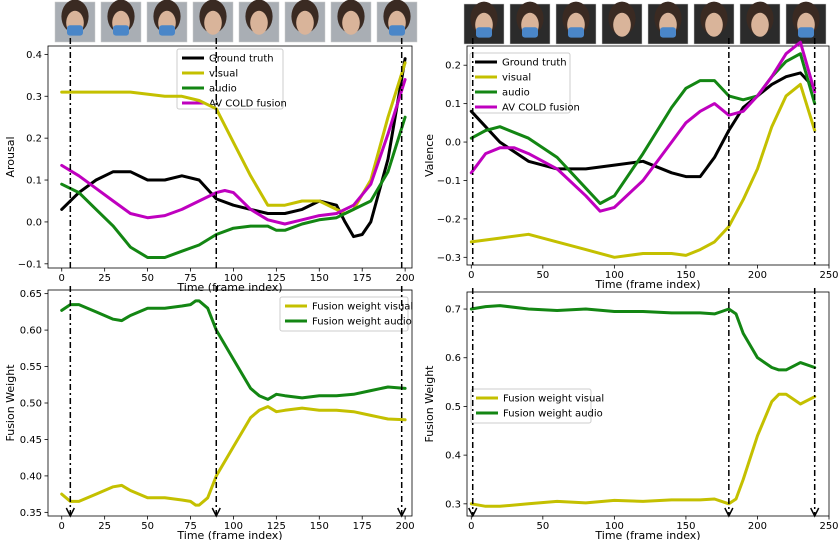 The image size is (839, 540). Describe the element at coordinates (453, 310) in the screenshot. I see `y-tick-label: 0.7` at that location.